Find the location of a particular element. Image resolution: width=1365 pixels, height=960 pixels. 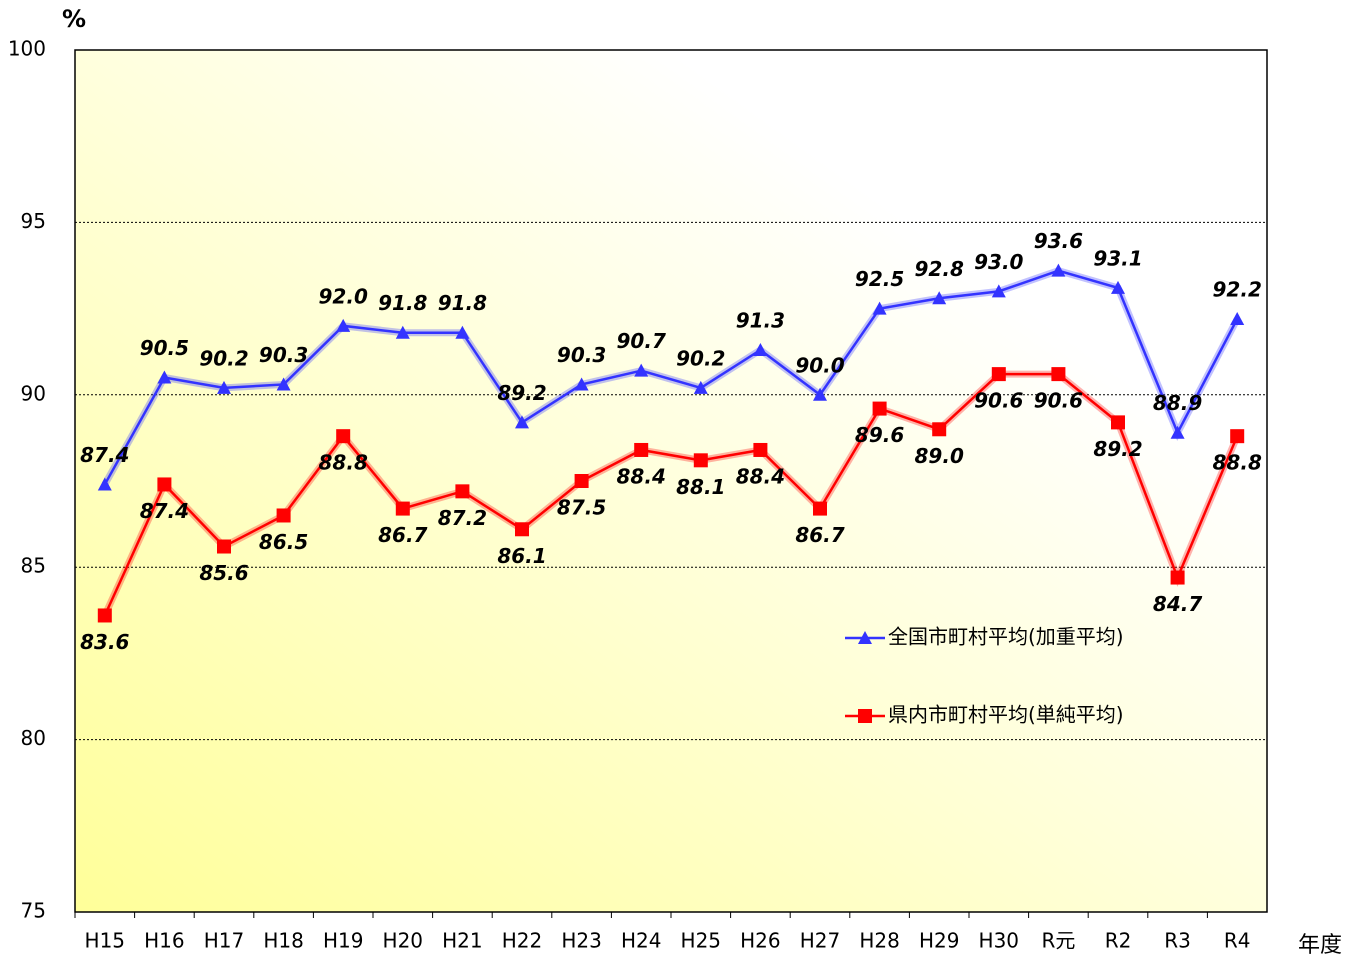

x-tick-label: H26 is located at coordinates (760, 941).